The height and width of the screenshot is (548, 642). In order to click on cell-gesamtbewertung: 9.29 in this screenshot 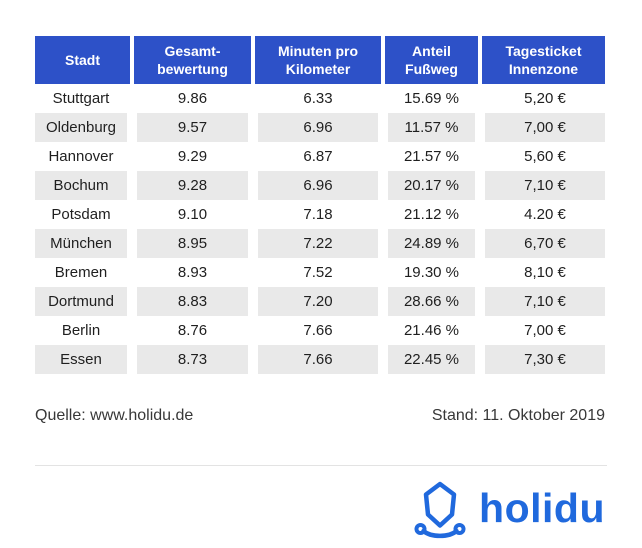, I will do `click(192, 156)`.